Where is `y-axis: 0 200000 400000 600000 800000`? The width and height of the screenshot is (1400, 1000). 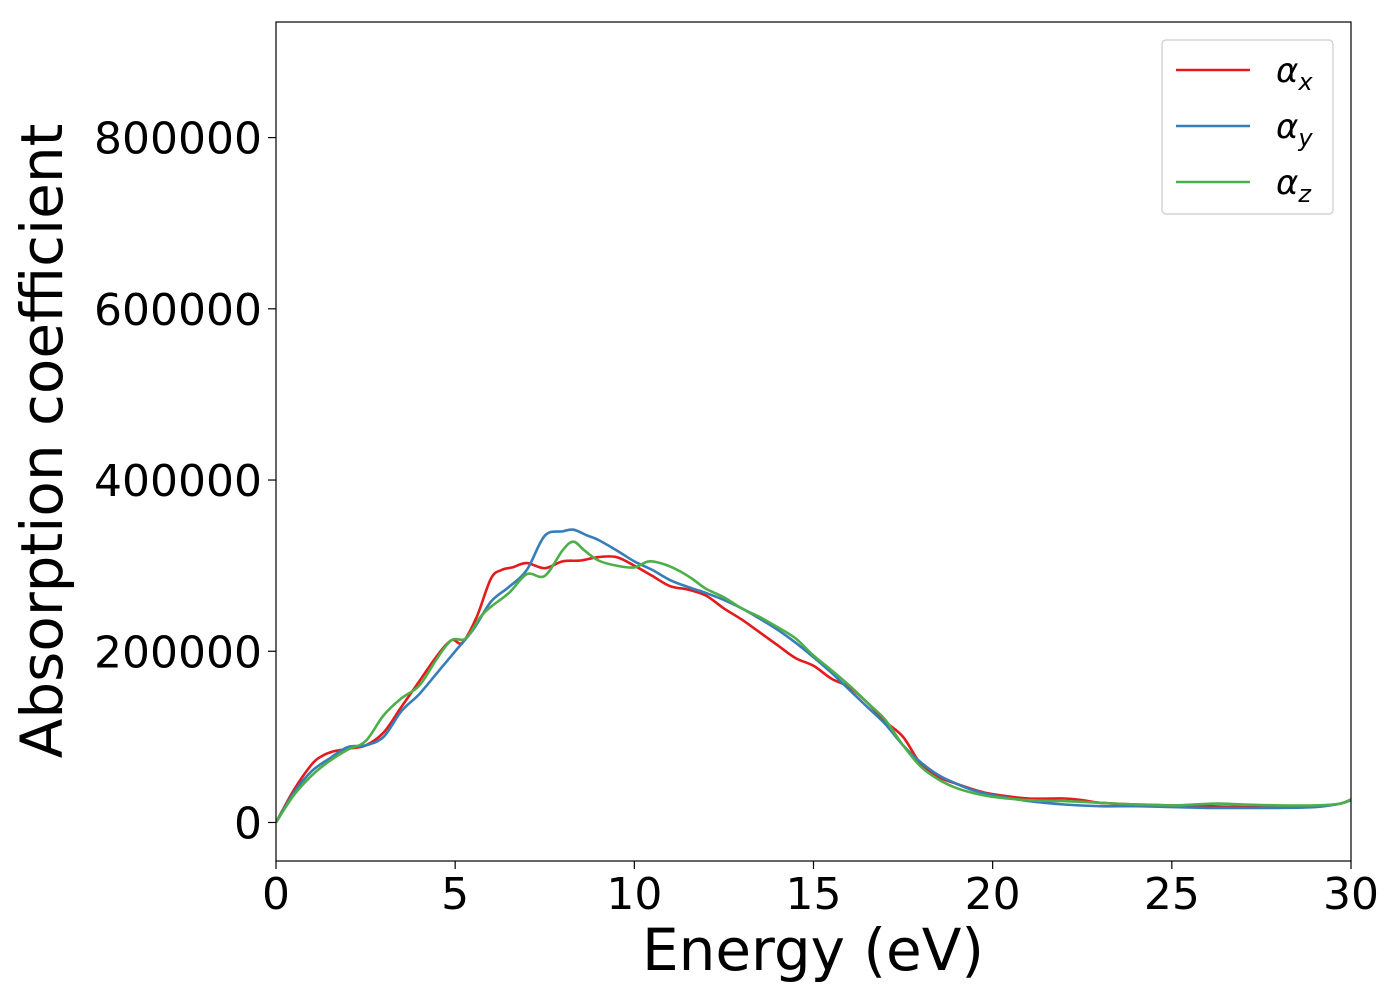 y-axis: 0 200000 400000 600000 800000 is located at coordinates (185, 481).